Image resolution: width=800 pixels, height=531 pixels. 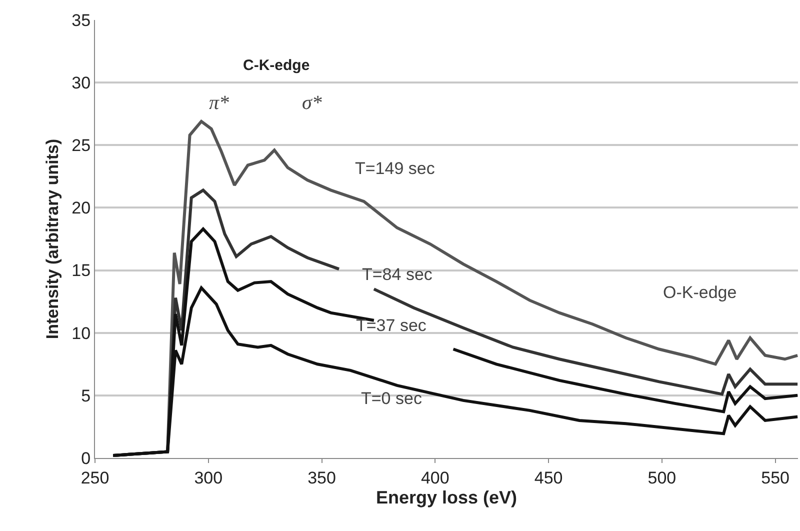 I want to click on annotation: T=84 sec, so click(x=397, y=274).